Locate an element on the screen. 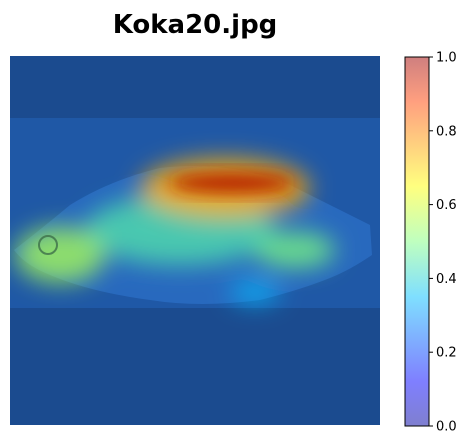  colorbar-ticks: 0.0 0.2 0.4 0.6 0.8 1.0 is located at coordinates (443, 243).